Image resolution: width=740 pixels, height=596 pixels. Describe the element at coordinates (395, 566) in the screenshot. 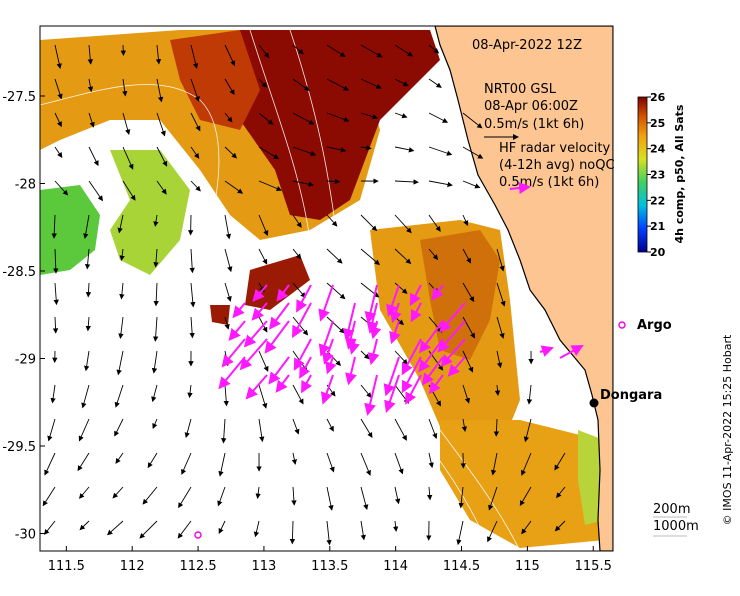

I see `lon-tick-label: 114` at that location.